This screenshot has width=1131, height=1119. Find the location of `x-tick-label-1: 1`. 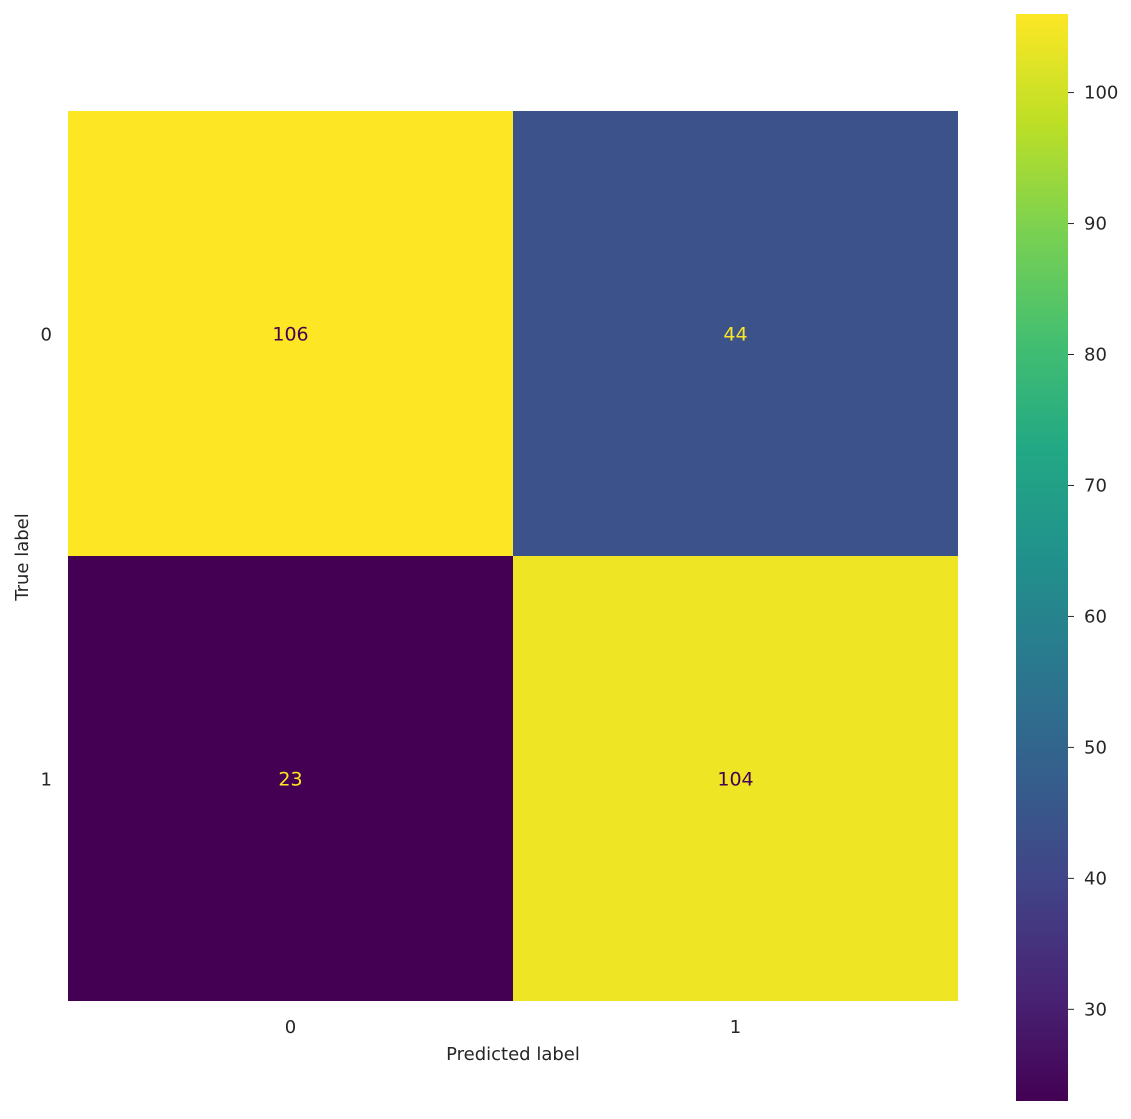

x-tick-label-1: 1 is located at coordinates (735, 1027).